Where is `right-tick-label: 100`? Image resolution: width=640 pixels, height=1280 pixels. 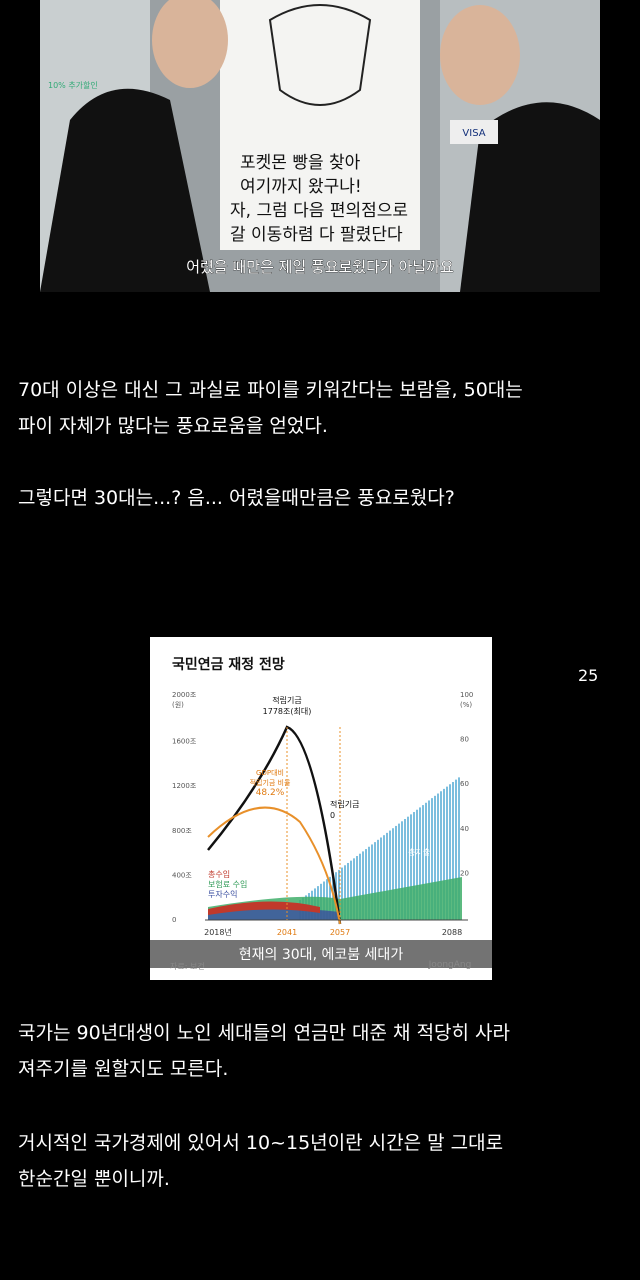
right-tick-label: 100 is located at coordinates (466, 695).